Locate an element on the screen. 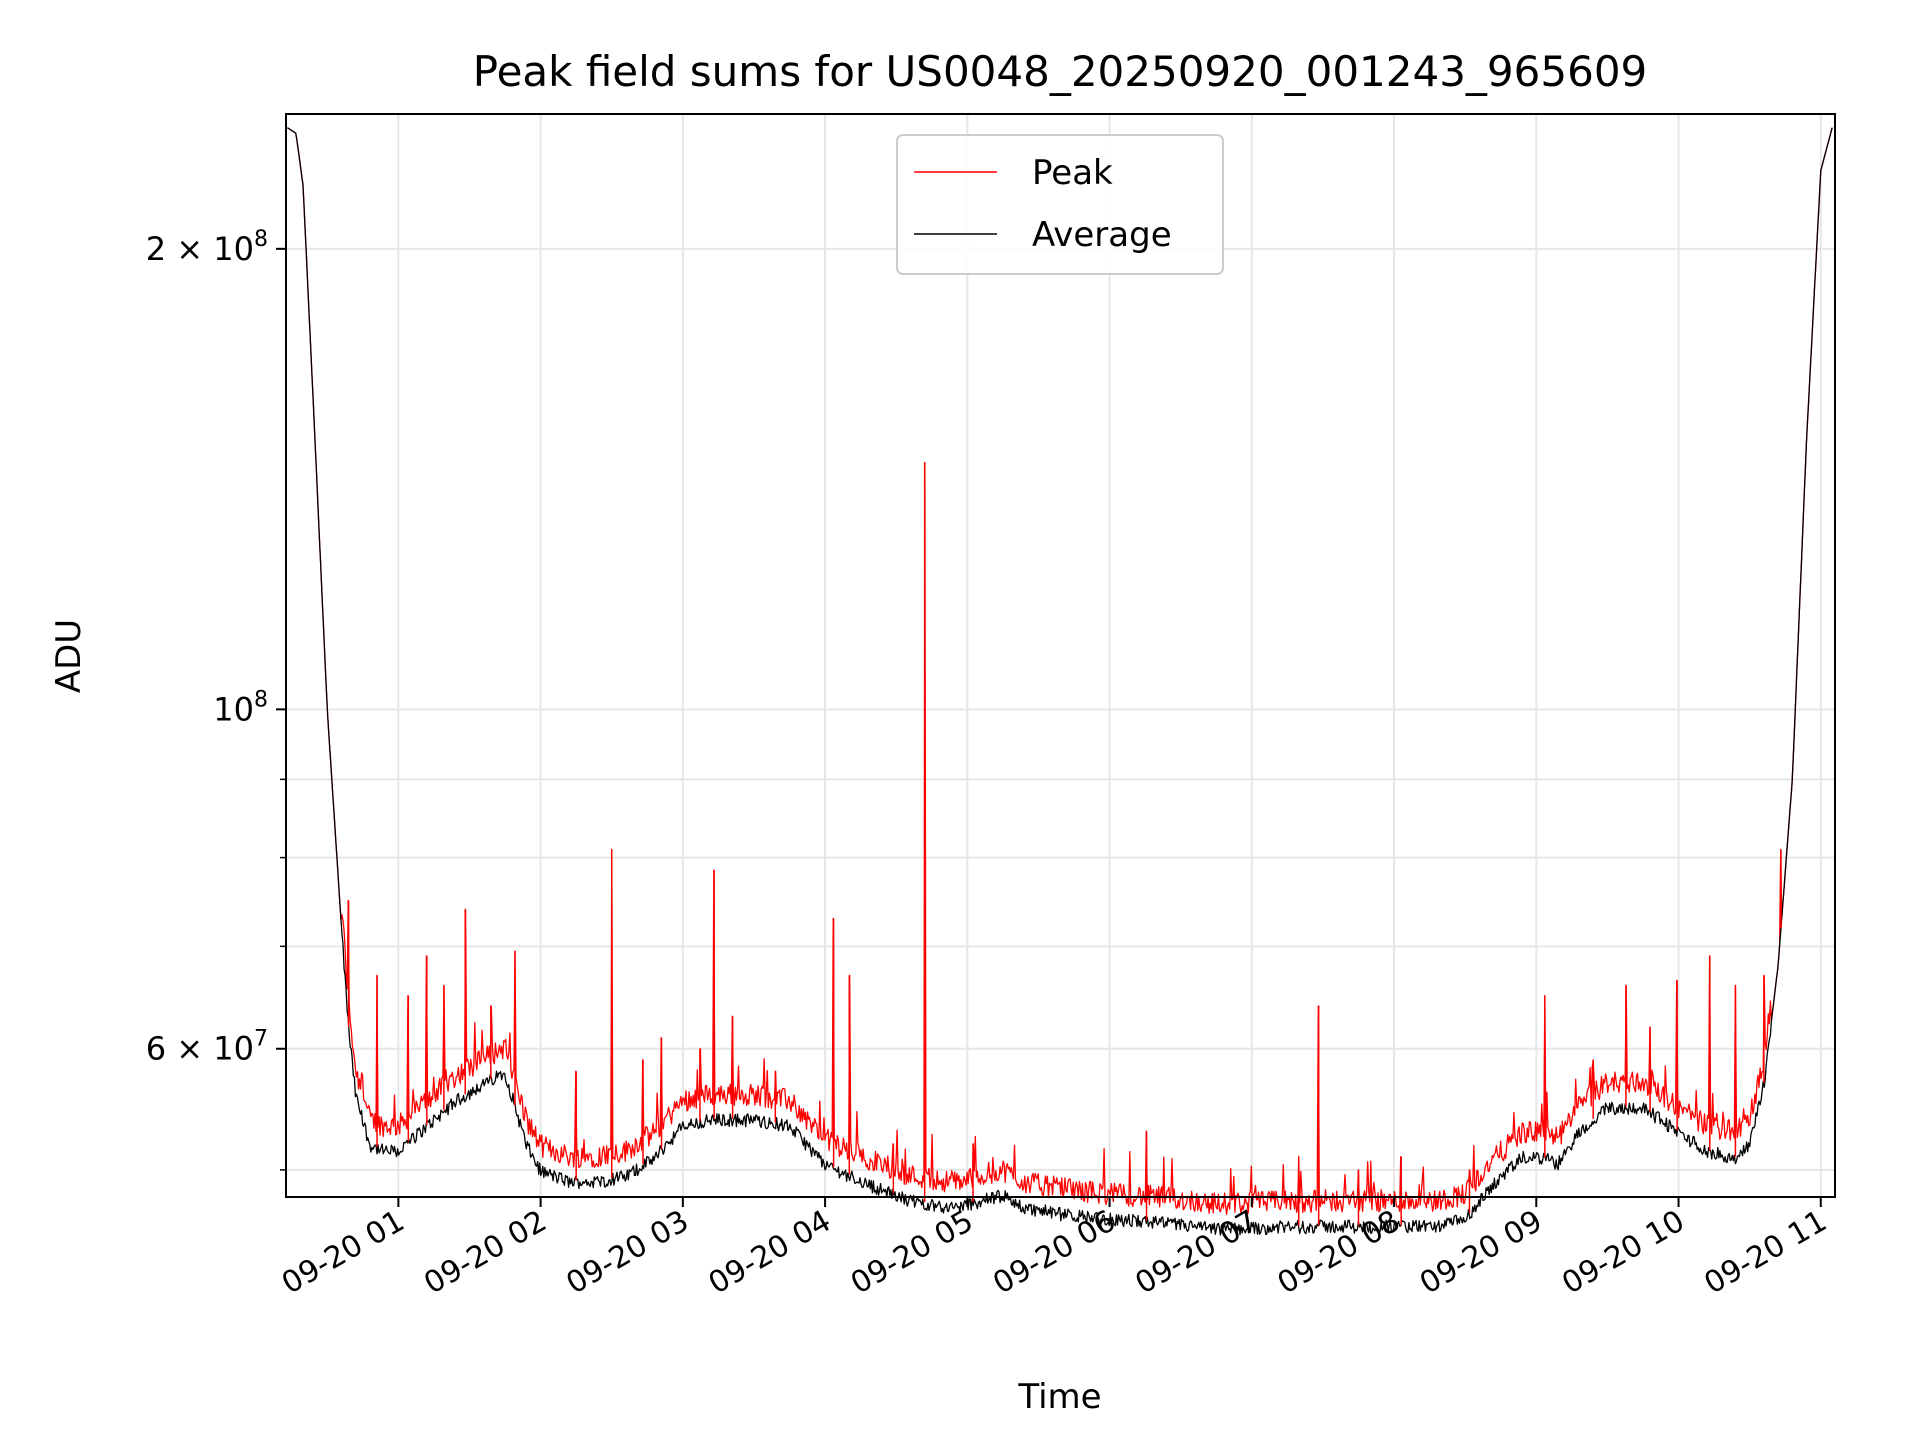 The image size is (1920, 1444). x-axis-label: Time is located at coordinates (1059, 1397).